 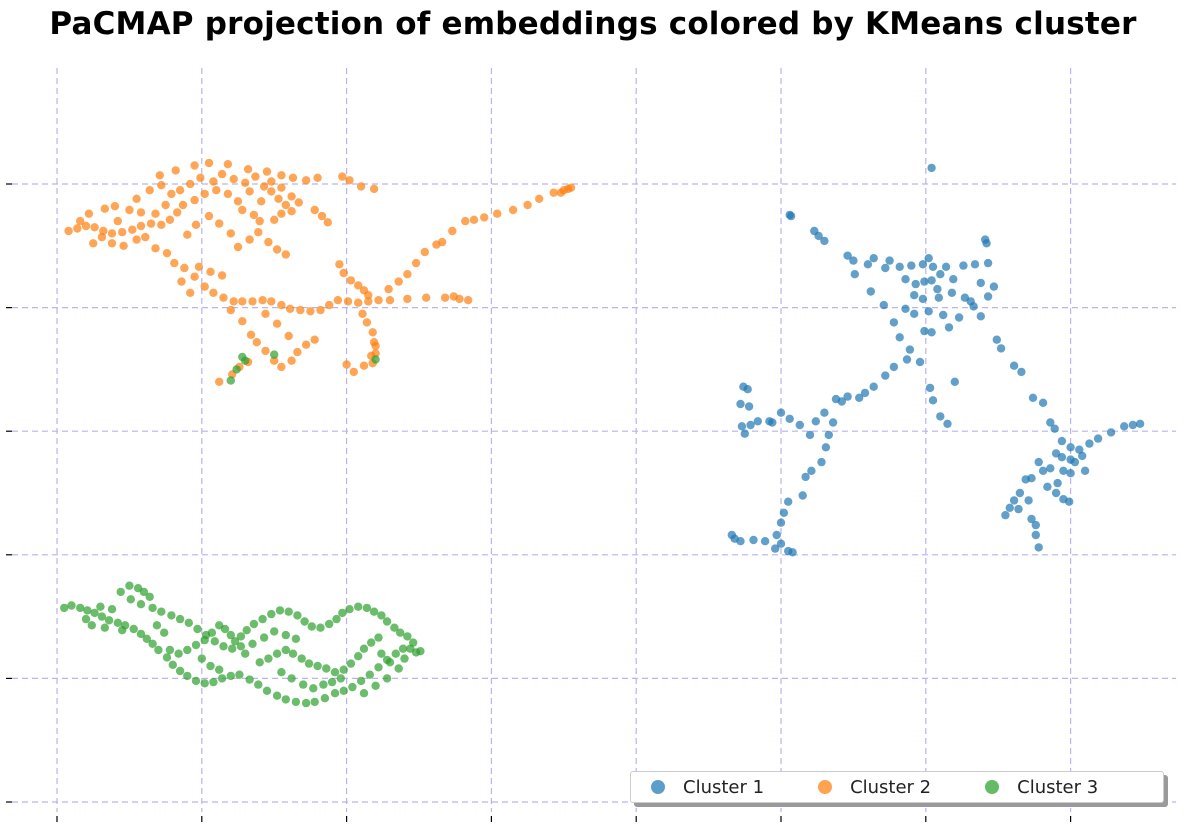 What do you see at coordinates (1058, 787) in the screenshot?
I see `legend-label-cluster-3: Cluster 3` at bounding box center [1058, 787].